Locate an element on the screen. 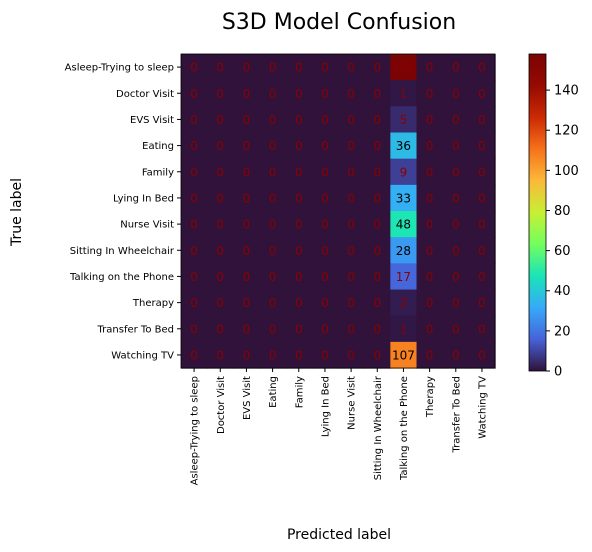 The height and width of the screenshot is (552, 592). x-tick-label: Transfer To Bed is located at coordinates (456, 414).